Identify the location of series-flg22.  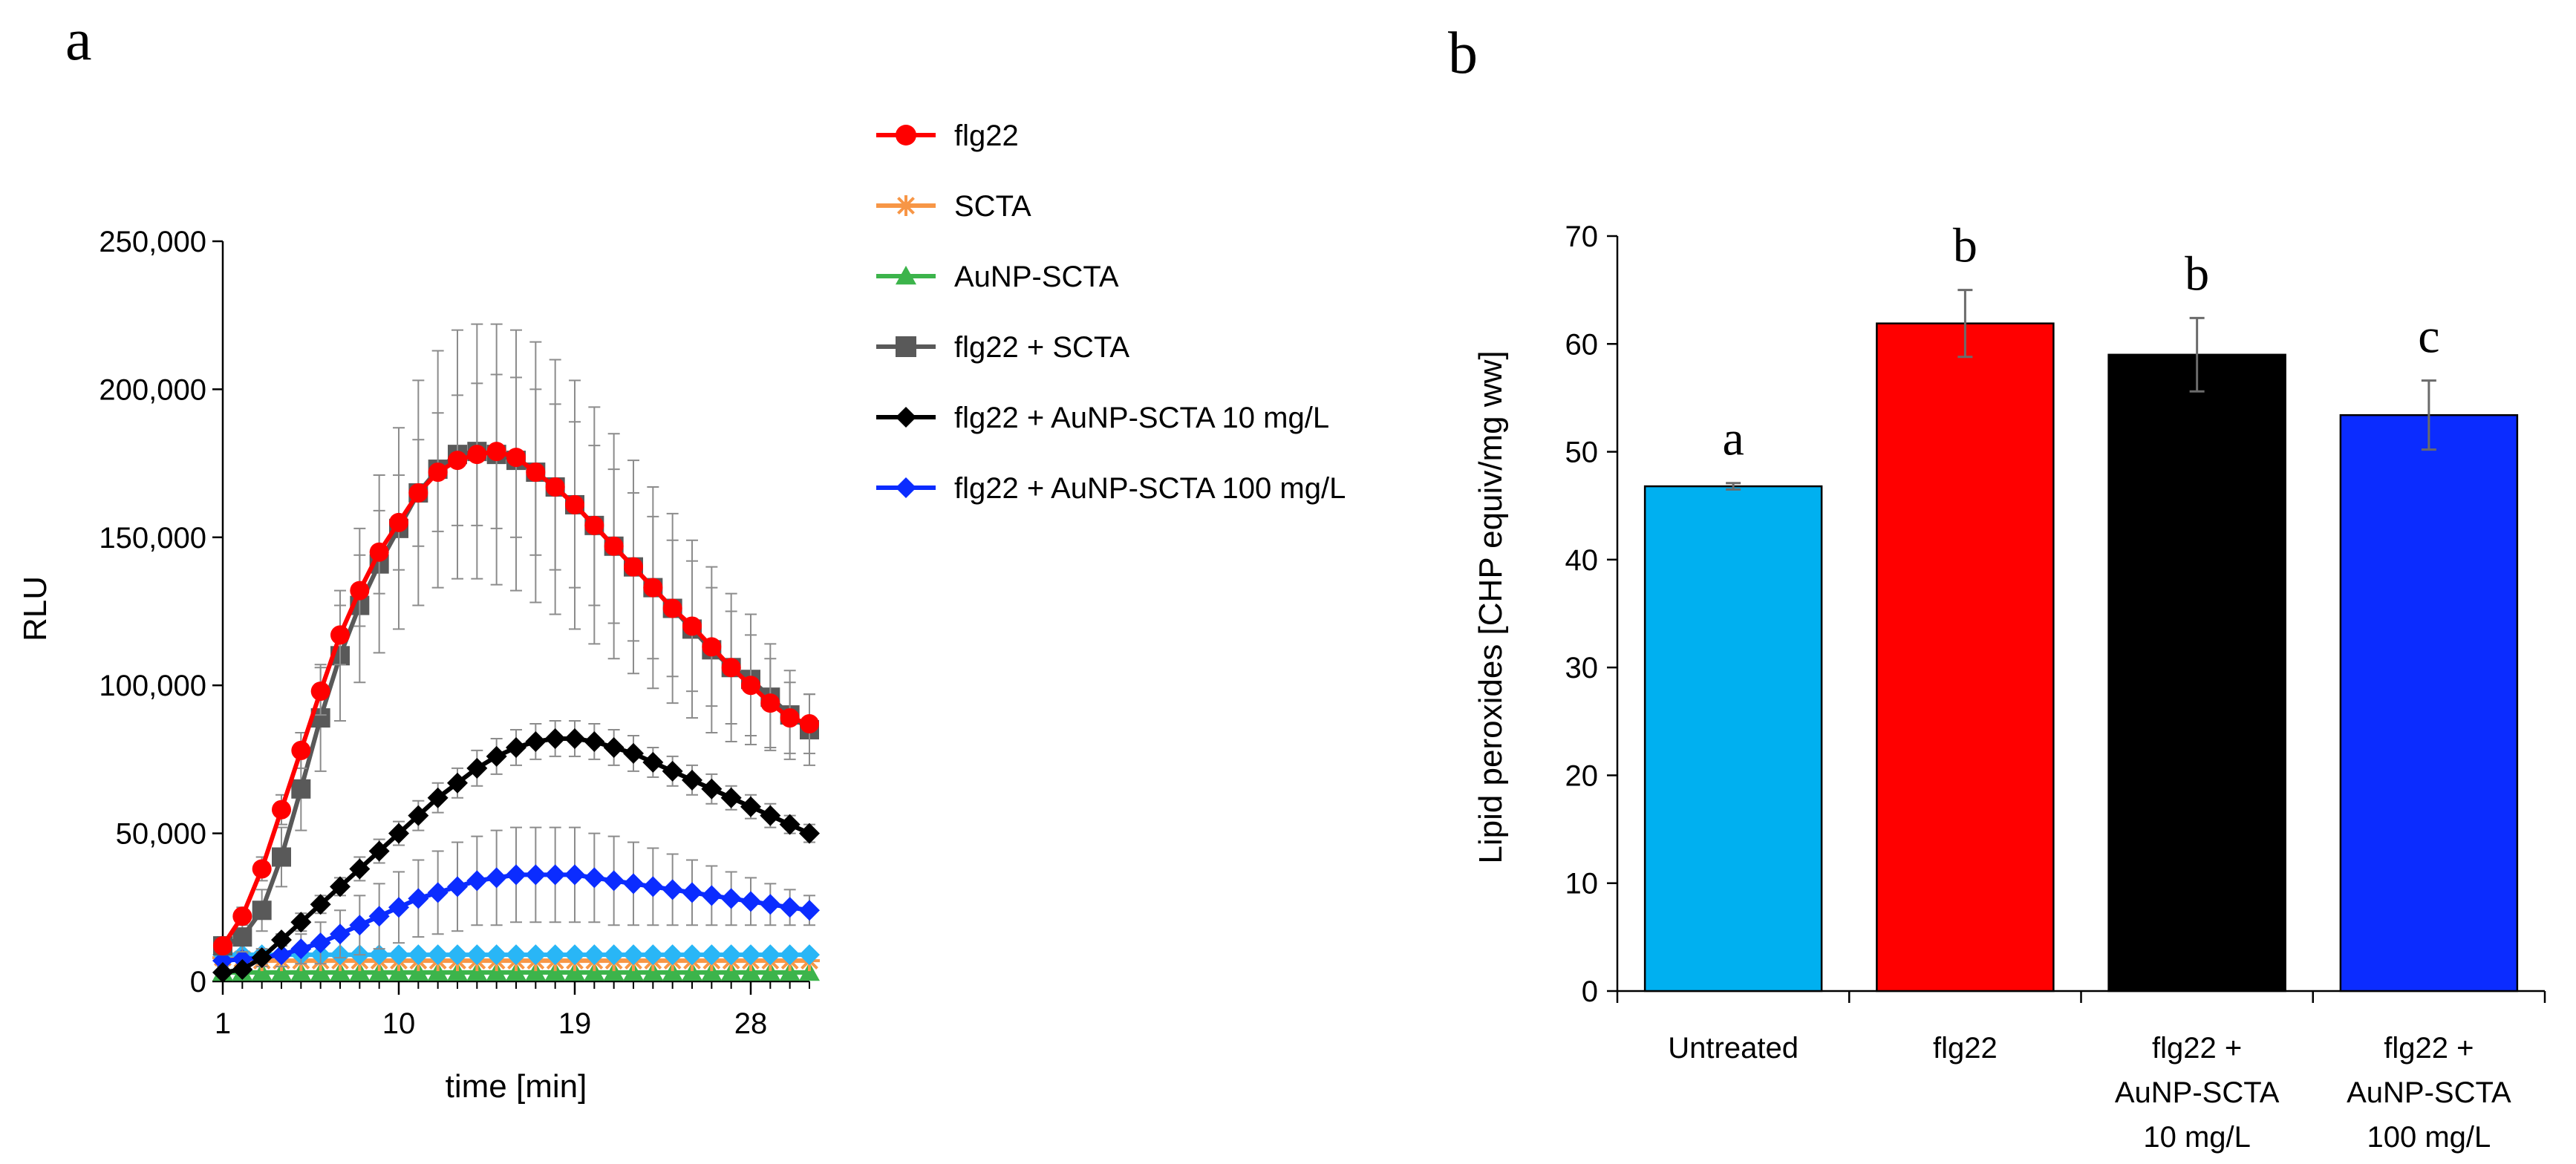
(516, 664).